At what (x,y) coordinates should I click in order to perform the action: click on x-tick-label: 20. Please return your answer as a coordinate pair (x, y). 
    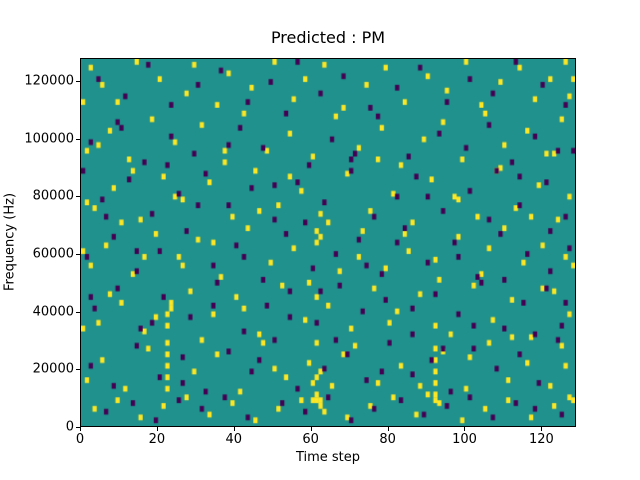
    Looking at the image, I should click on (157, 439).